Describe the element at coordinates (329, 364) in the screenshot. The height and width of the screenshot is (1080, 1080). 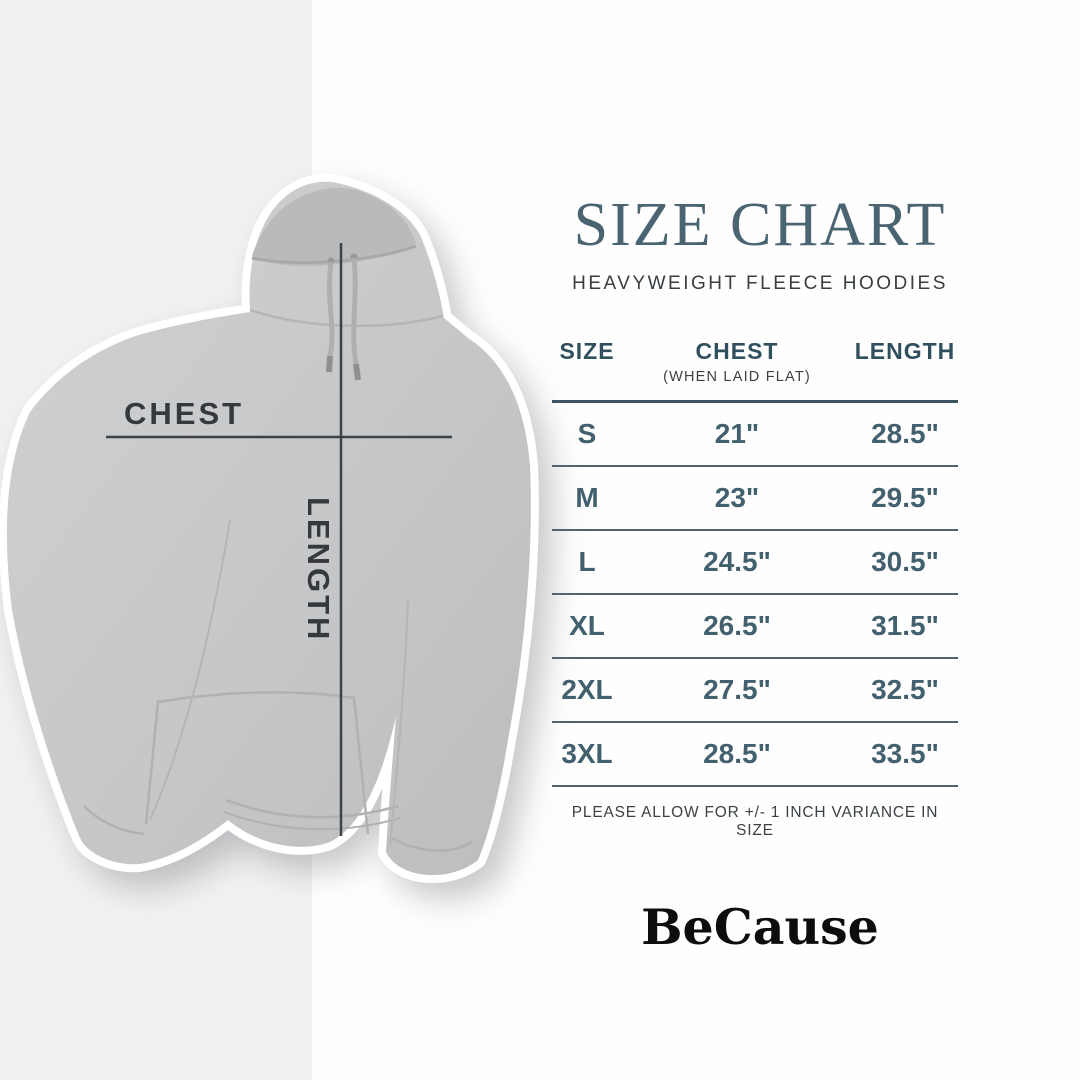
I see `drawstring-aglet-left` at that location.